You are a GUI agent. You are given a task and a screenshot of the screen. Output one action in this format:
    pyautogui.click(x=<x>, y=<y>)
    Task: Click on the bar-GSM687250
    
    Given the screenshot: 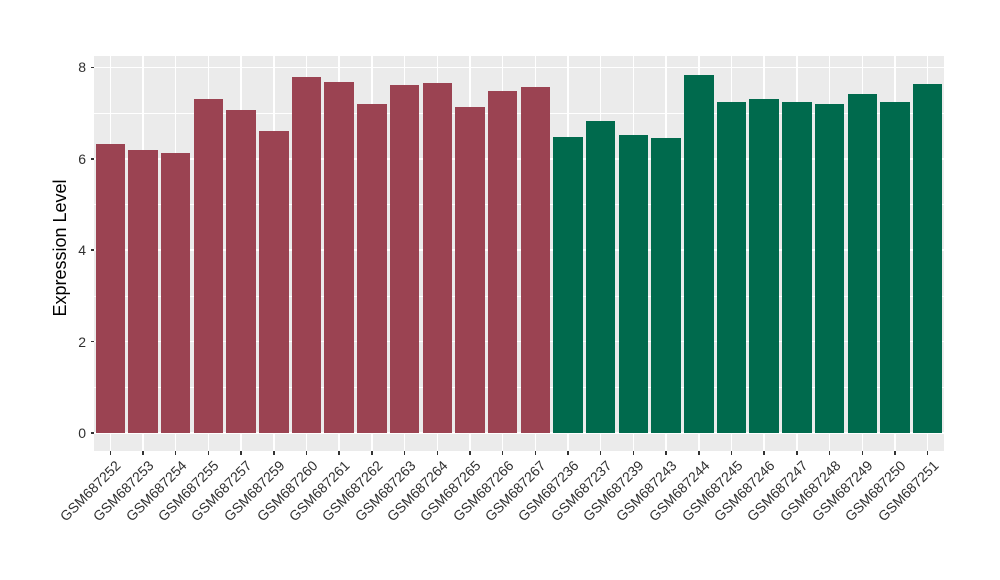 What is the action you would take?
    pyautogui.click(x=895, y=267)
    